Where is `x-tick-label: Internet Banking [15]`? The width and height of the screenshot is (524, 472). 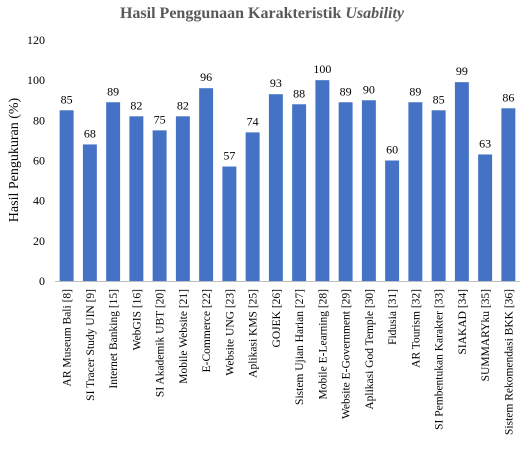 x-tick-label: Internet Banking [15] is located at coordinates (114, 339).